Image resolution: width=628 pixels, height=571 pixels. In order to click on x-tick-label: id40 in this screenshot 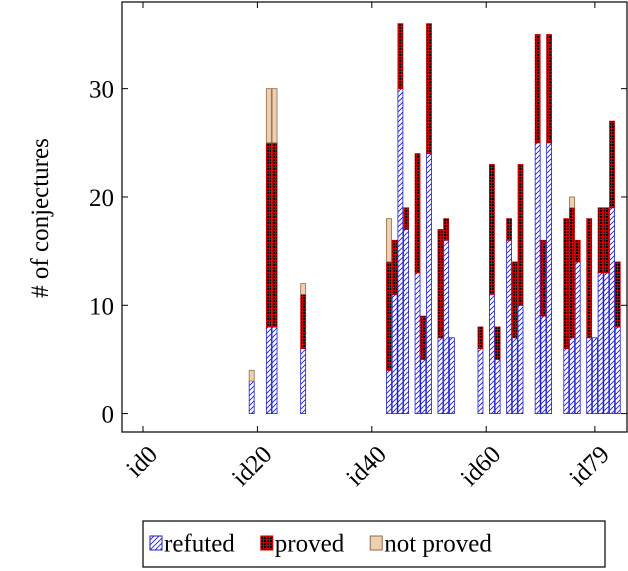, I will do `click(366, 466)`.